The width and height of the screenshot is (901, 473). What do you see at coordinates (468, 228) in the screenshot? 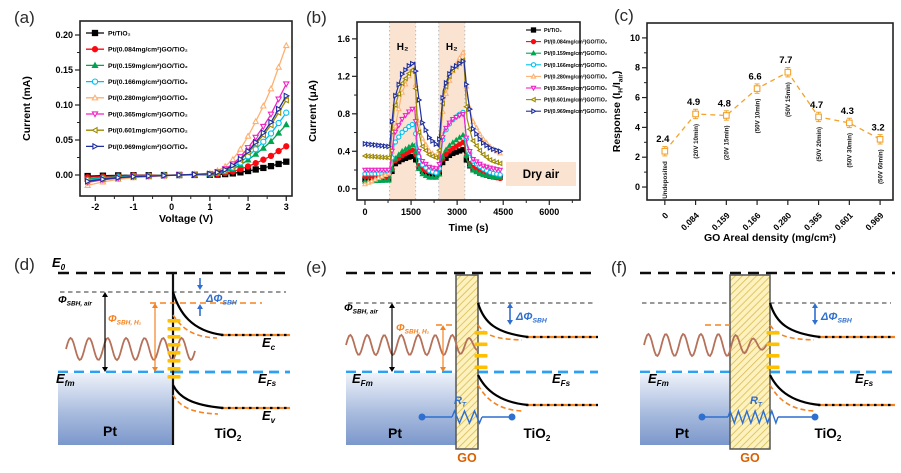
I see `svg-text: Time (s)` at bounding box center [468, 228].